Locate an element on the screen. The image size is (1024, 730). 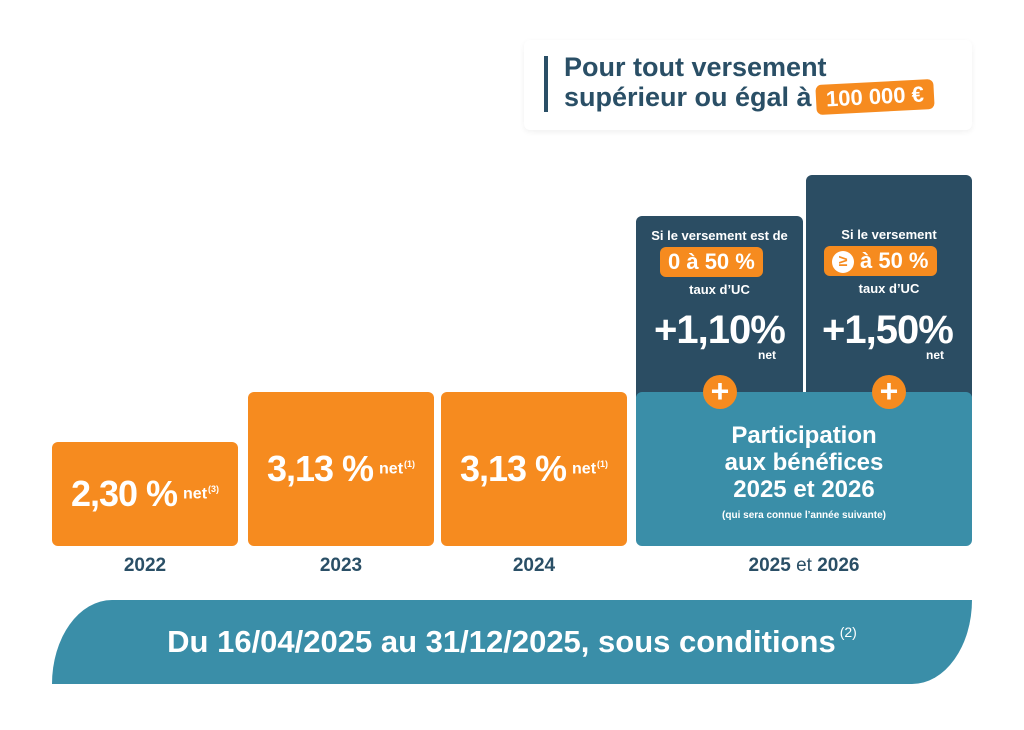
participation-line-1: Participation is located at coordinates (804, 435).